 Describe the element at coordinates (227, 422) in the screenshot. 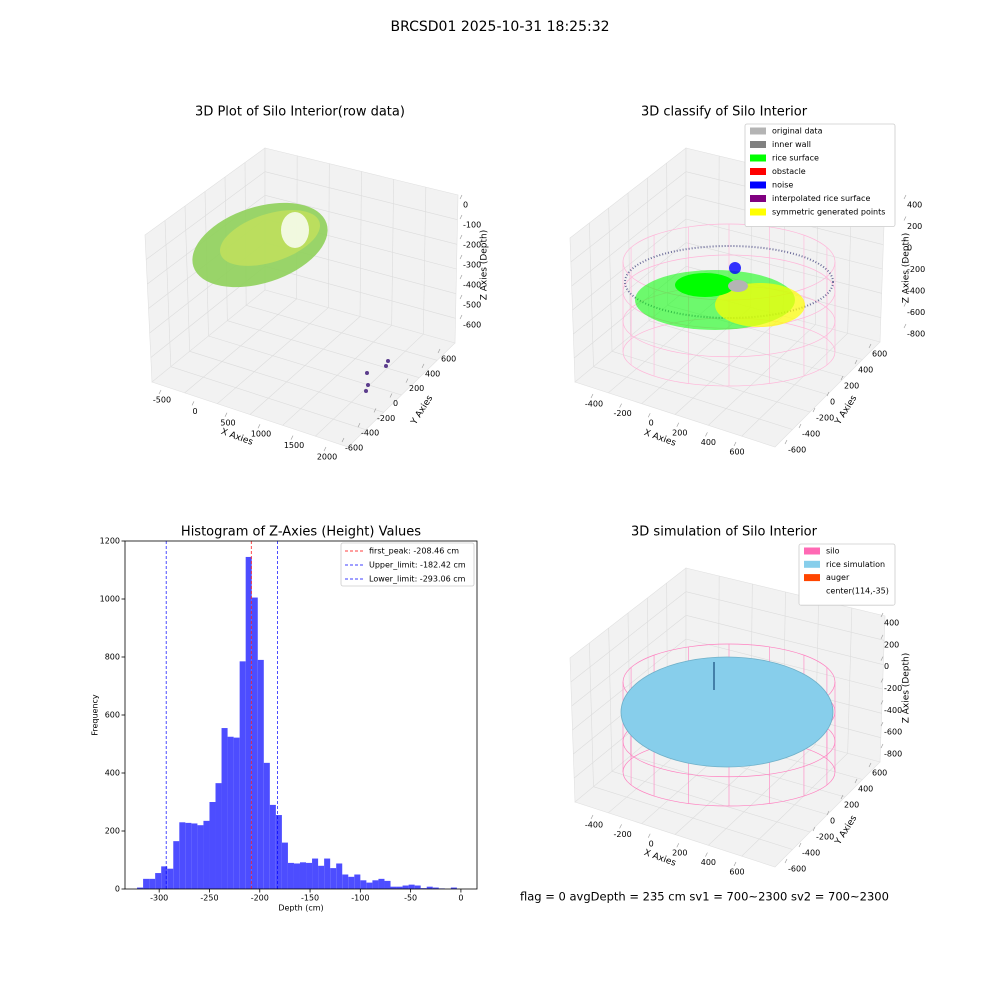

I see `x-tick-label: 500` at that location.